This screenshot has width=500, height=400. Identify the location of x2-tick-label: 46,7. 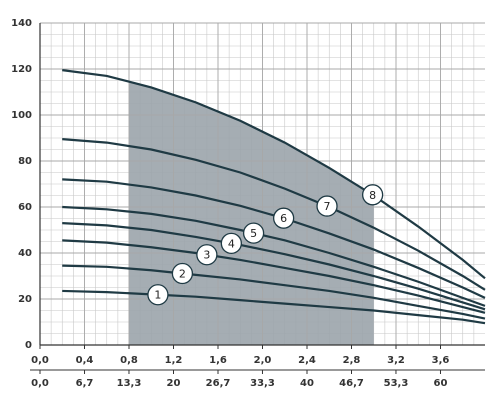
(351, 383).